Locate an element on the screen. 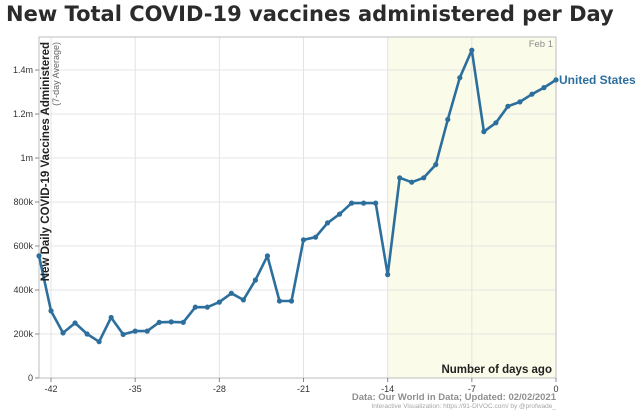  y-tick-label: 0 is located at coordinates (30, 378).